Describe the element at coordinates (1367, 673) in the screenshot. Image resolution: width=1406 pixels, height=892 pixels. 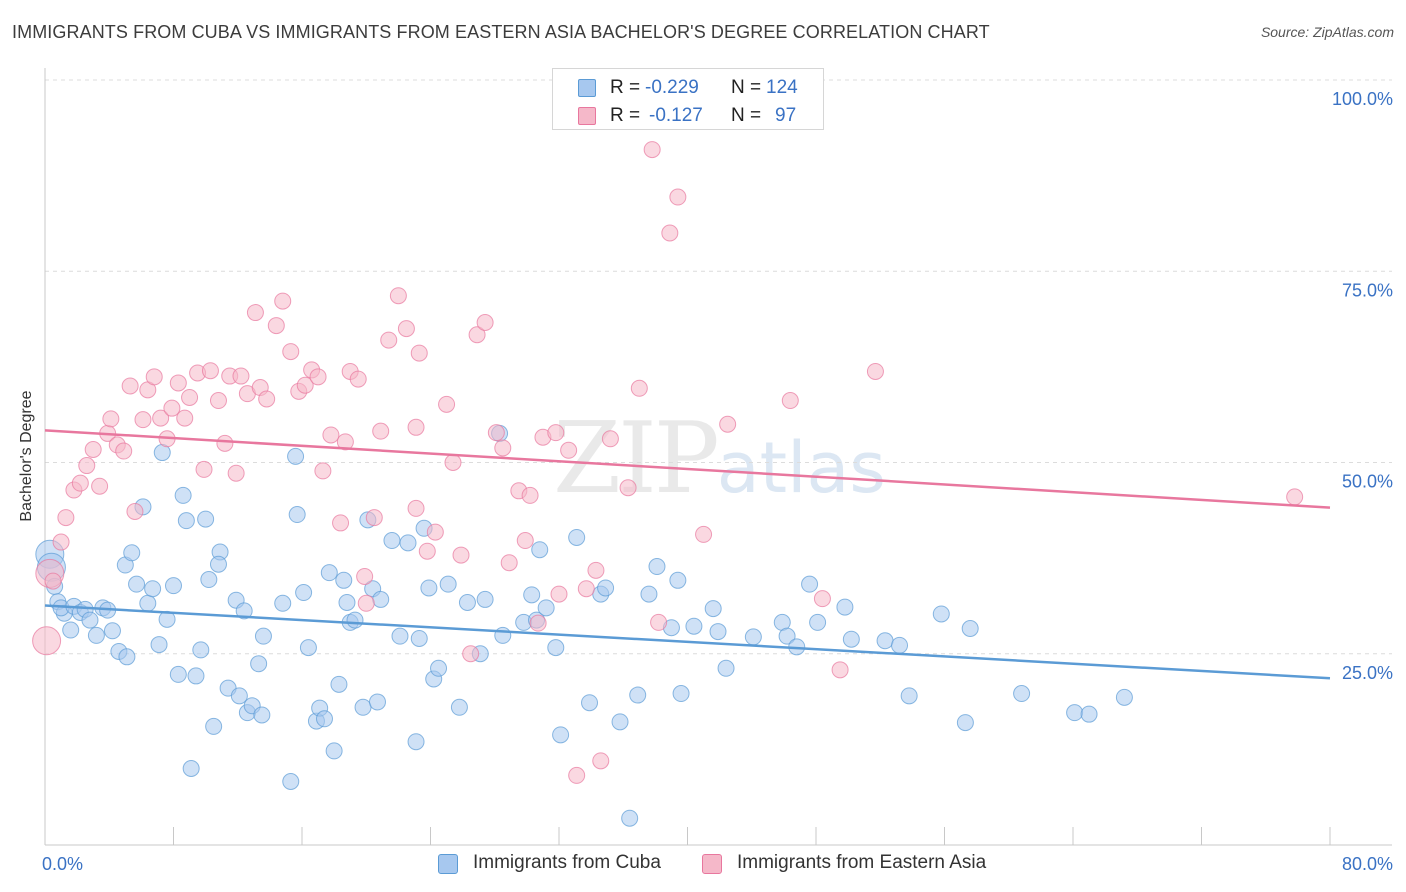
I see `y-tick-label: 25.0%` at that location.